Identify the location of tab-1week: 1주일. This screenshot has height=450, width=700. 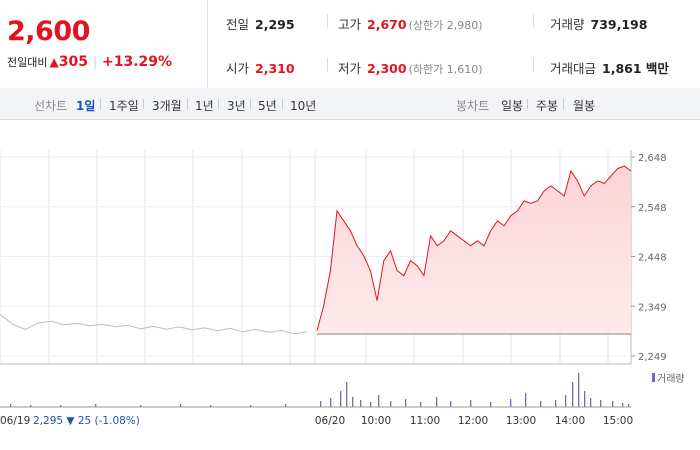
(124, 106).